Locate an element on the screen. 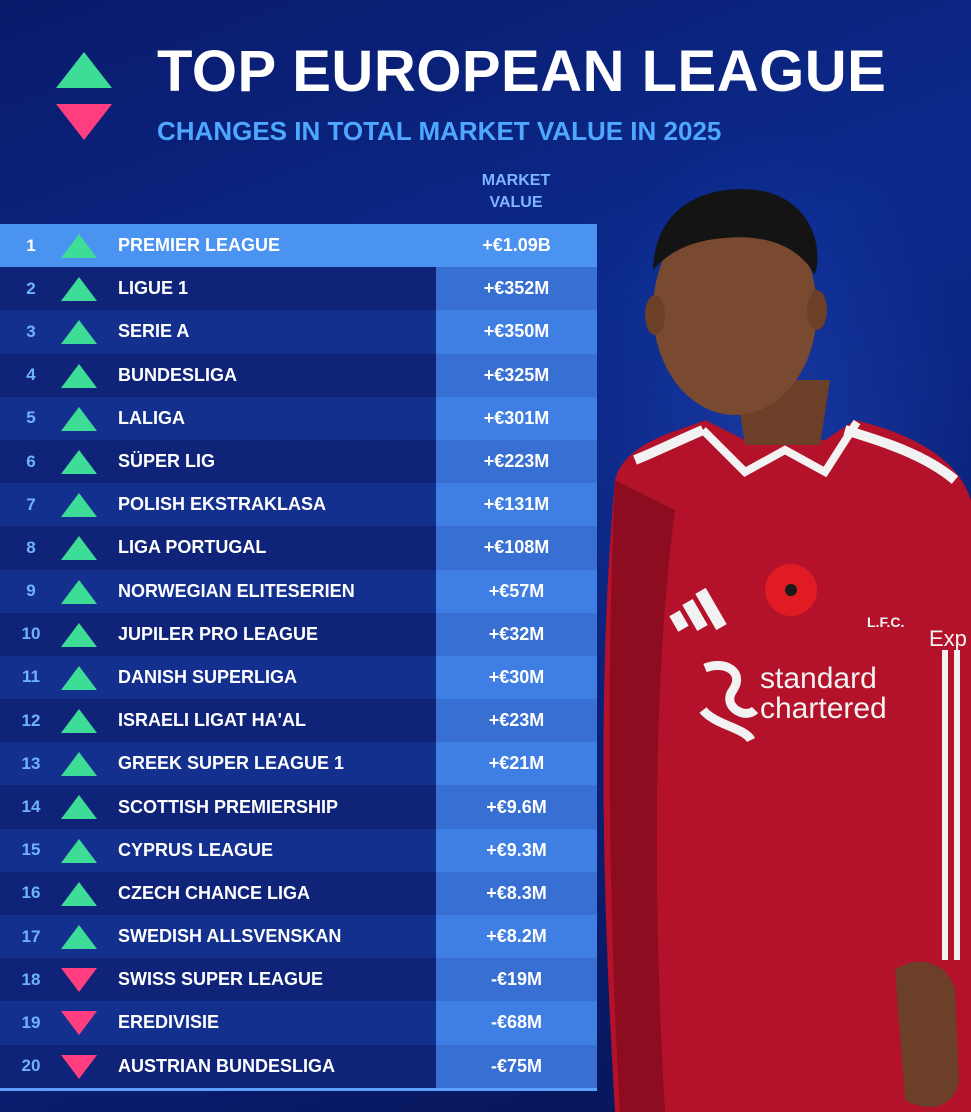 The height and width of the screenshot is (1112, 971). league-name: AUSTRIAN BUNDESLIGA is located at coordinates (227, 1065).